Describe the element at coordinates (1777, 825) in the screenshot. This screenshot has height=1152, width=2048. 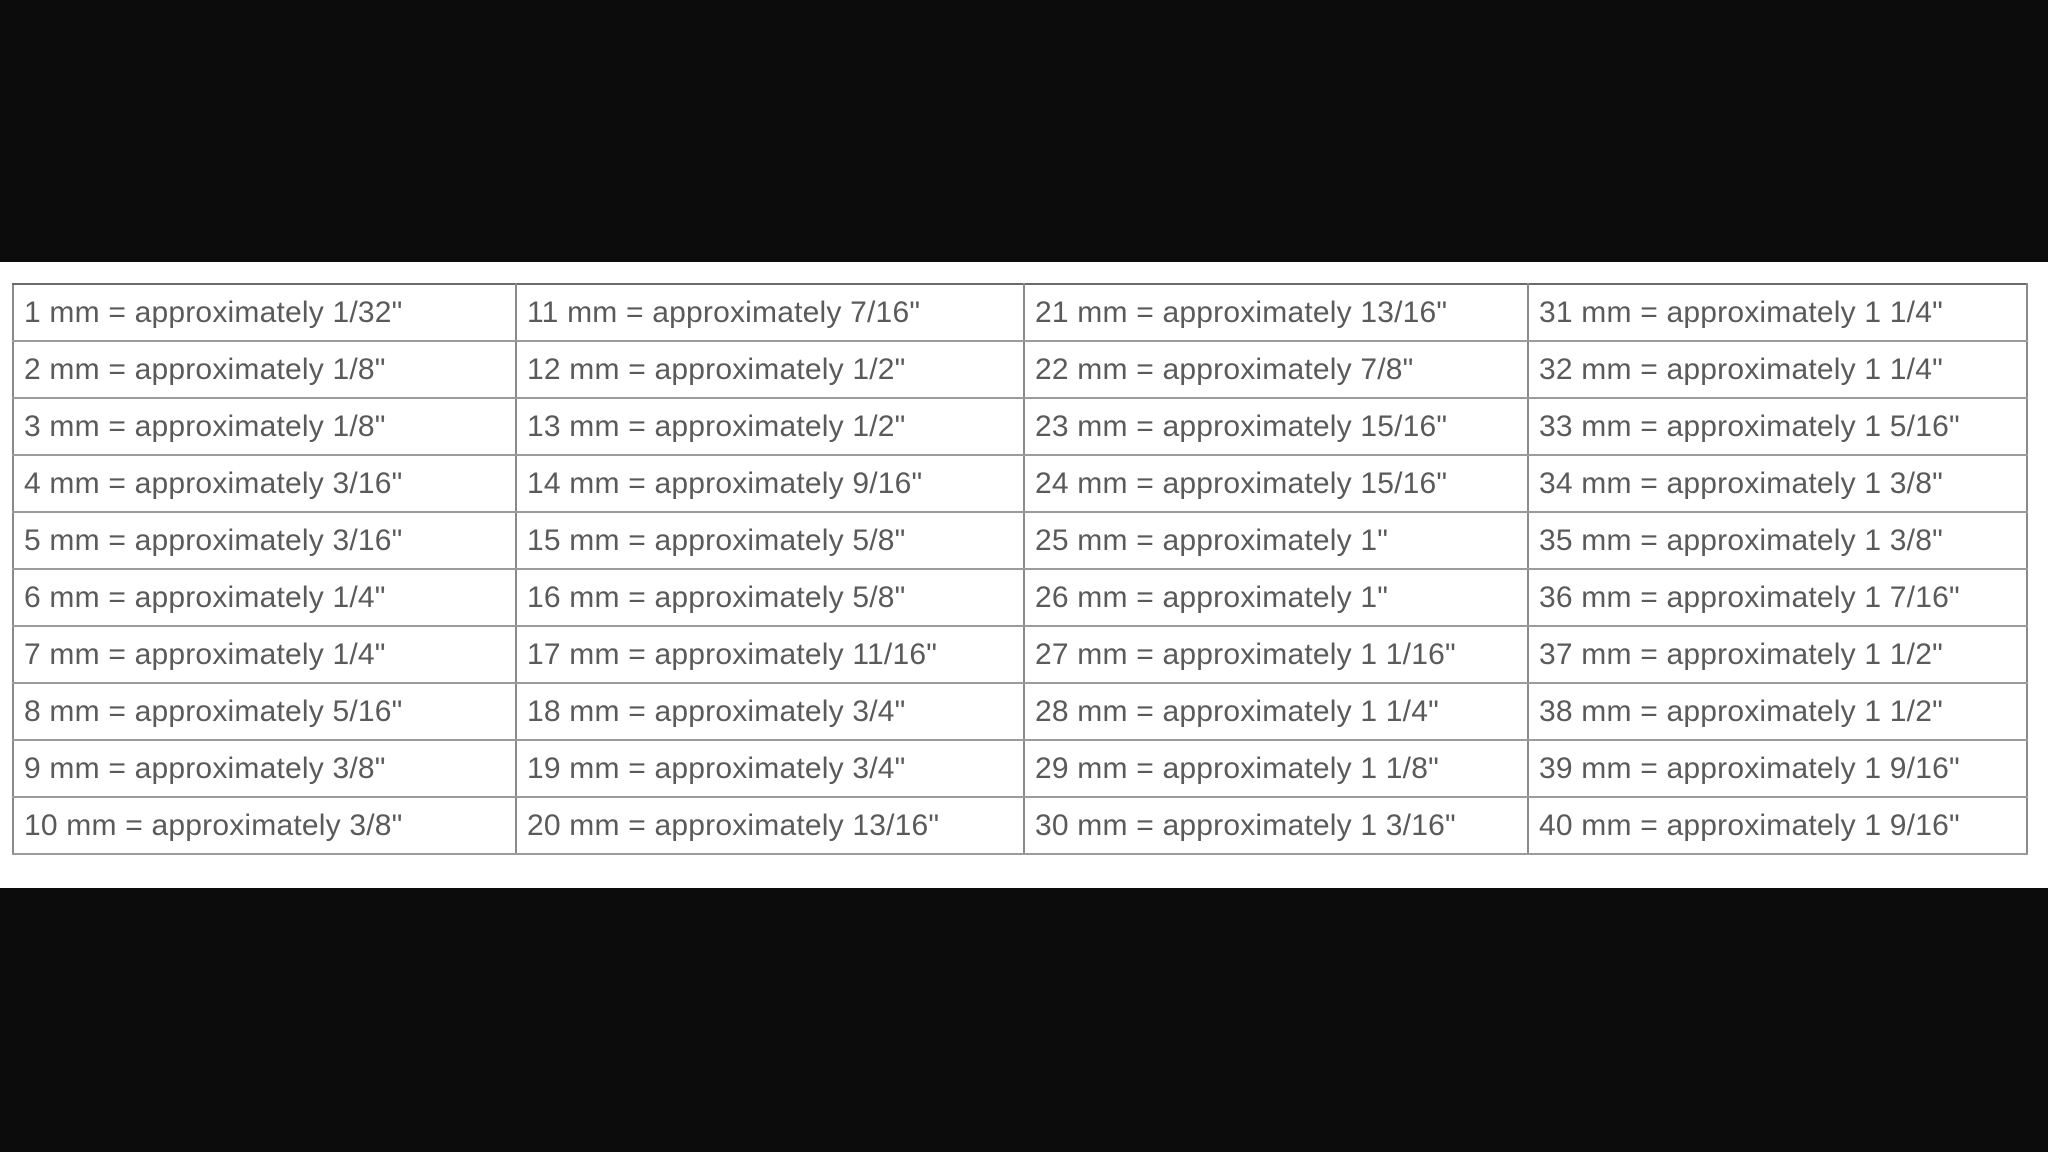
I see `conversion-cell: 40 mm = approximately 1 9/16"` at that location.